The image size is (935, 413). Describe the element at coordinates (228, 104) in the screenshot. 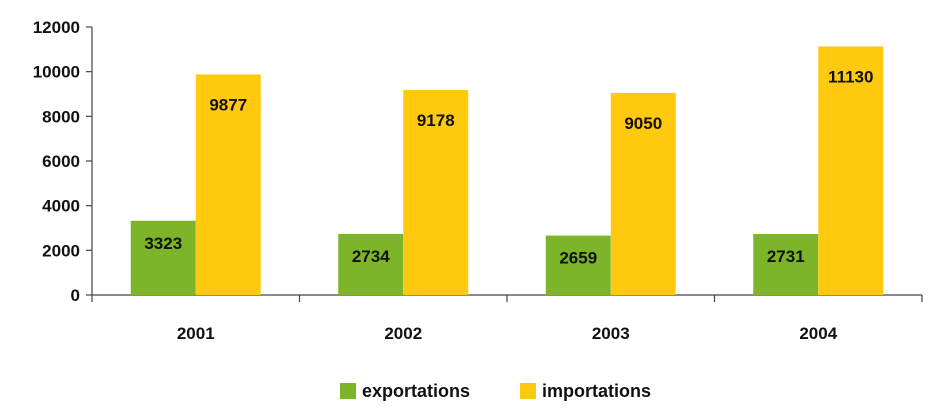

I see `importations-value-label: 9877` at that location.